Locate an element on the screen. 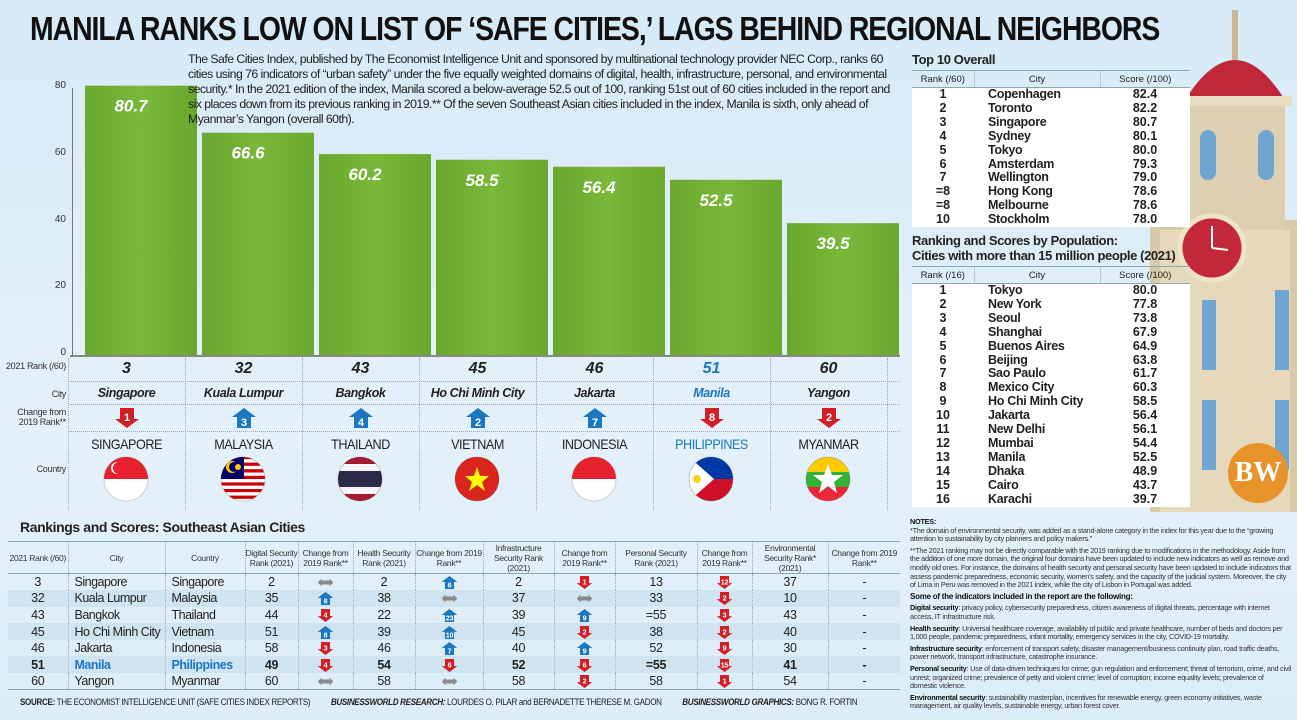 The image size is (1297, 720). rank: 1 is located at coordinates (943, 94).